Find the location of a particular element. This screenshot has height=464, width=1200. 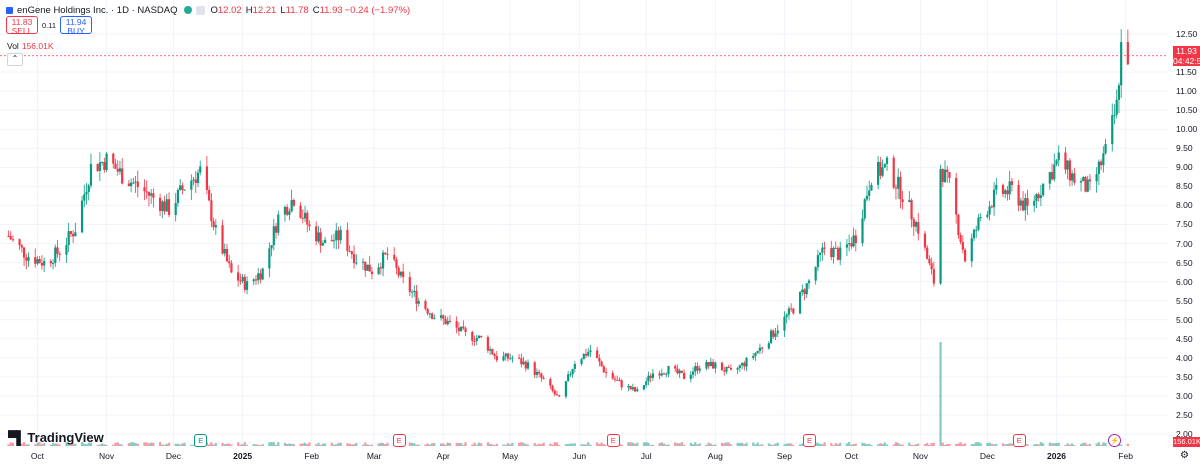

split-event-marker: ⚡ is located at coordinates (1115, 440).